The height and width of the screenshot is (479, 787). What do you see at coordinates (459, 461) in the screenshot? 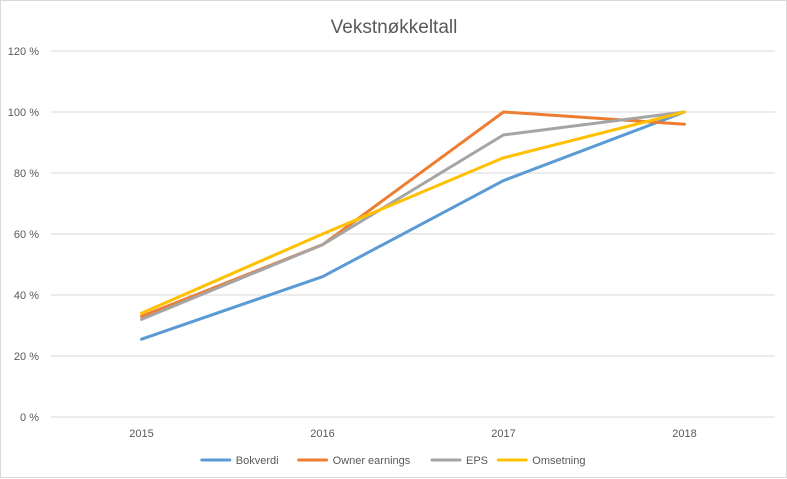
I see `legend-item: EPS` at bounding box center [459, 461].